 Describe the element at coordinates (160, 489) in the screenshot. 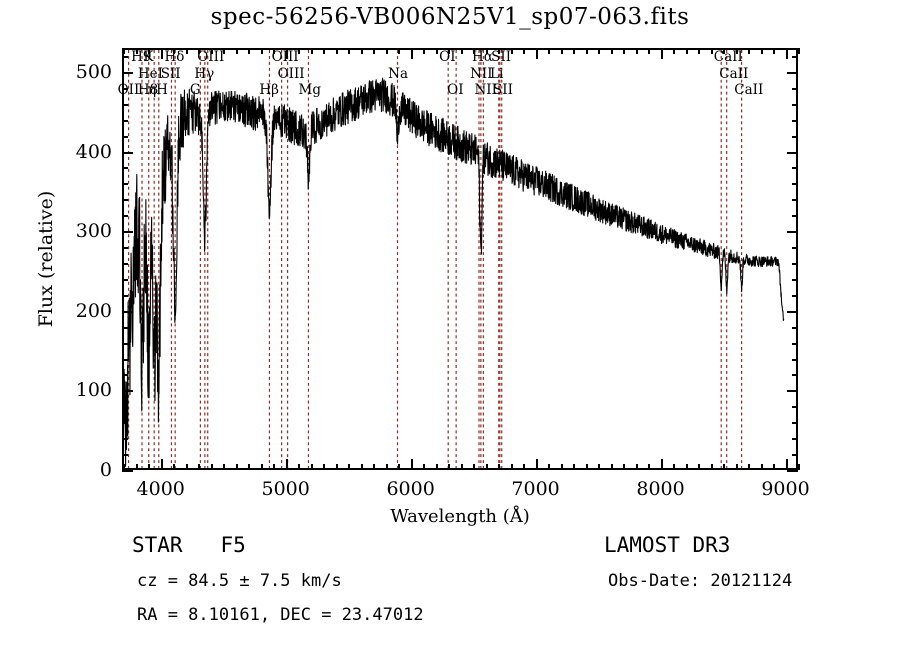

I see `x-tick-label: 4000` at that location.